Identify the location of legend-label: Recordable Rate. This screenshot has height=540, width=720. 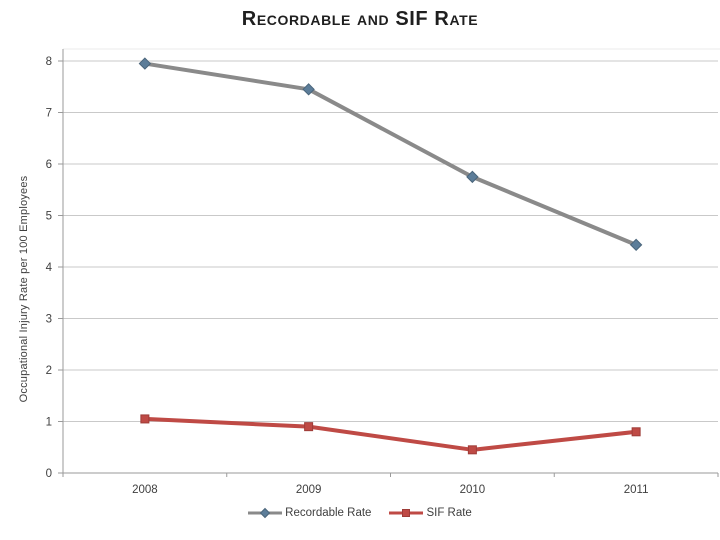
(328, 513).